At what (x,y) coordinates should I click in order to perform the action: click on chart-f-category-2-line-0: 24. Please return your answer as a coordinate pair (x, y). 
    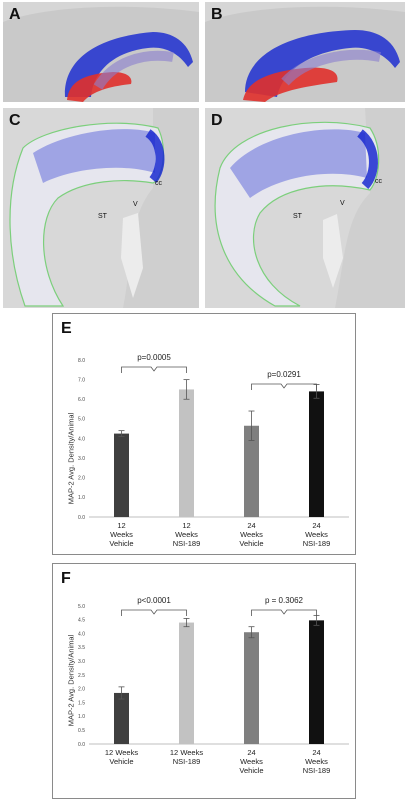
    Looking at the image, I should click on (251, 752).